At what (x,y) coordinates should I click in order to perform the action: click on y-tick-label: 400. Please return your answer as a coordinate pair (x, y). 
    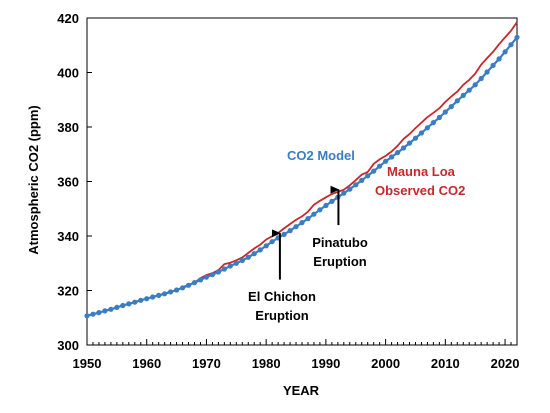
    Looking at the image, I should click on (68, 73).